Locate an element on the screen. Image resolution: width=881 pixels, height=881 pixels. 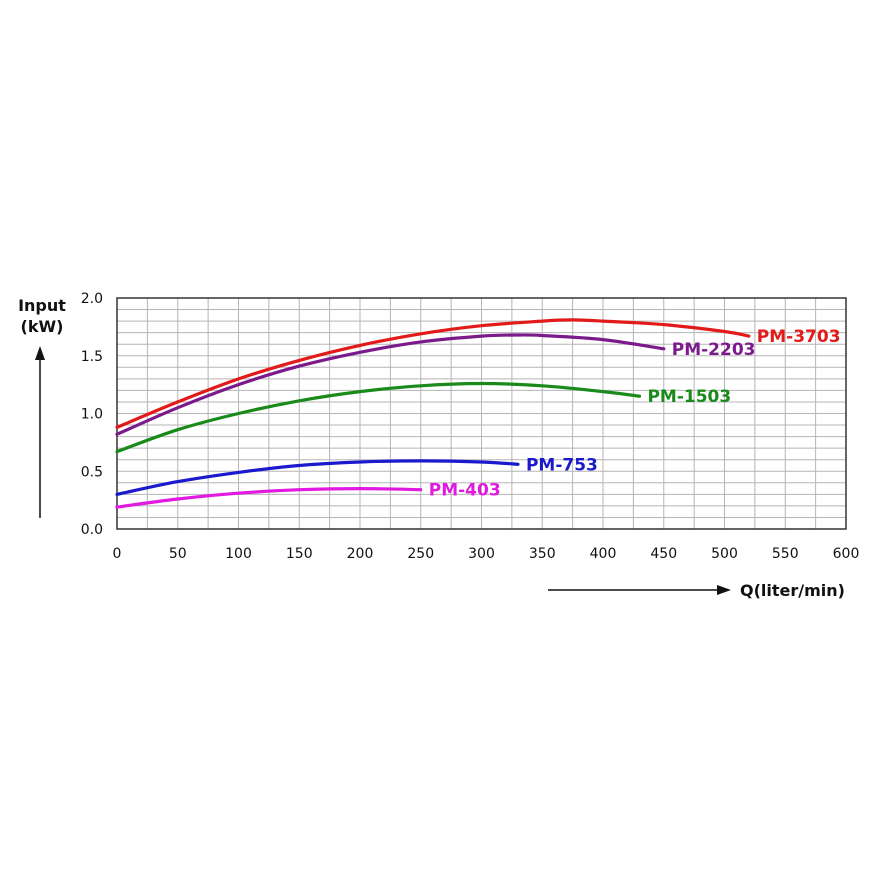
y-axis-title-line2: (kW) is located at coordinates (42, 326).